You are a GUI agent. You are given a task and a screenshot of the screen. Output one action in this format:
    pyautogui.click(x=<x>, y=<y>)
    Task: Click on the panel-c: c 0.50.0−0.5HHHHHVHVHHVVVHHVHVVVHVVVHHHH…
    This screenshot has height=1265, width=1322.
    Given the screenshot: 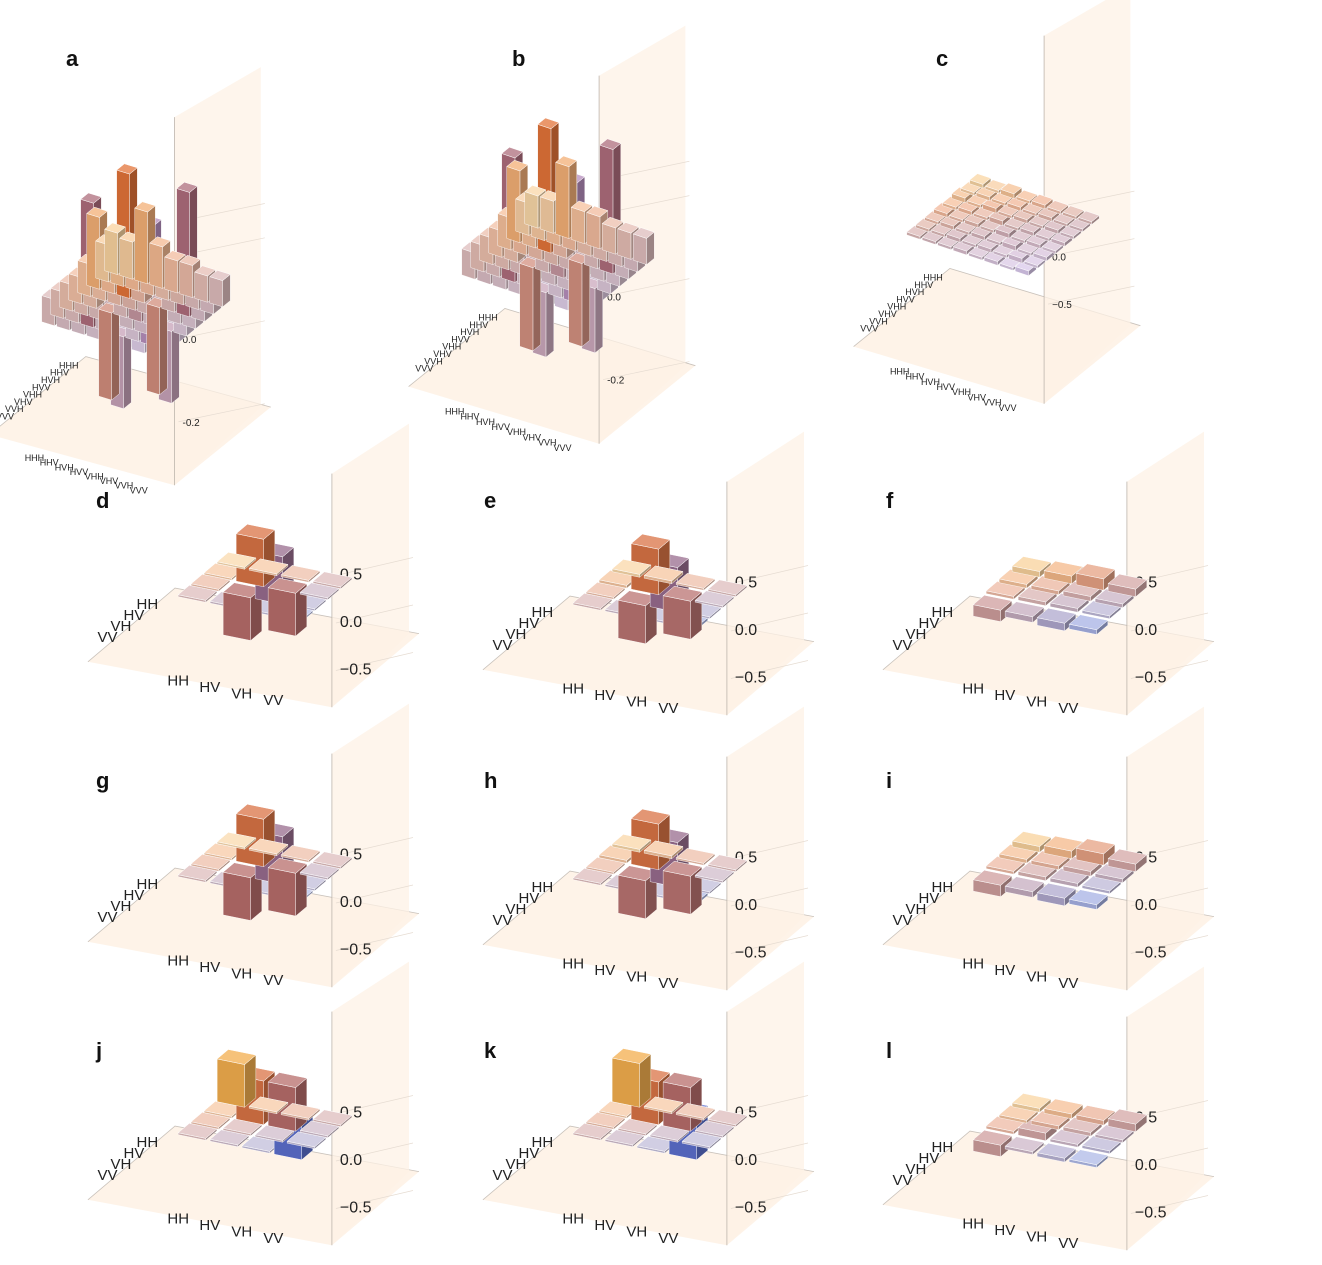 What is the action you would take?
    pyautogui.click(x=1086, y=230)
    